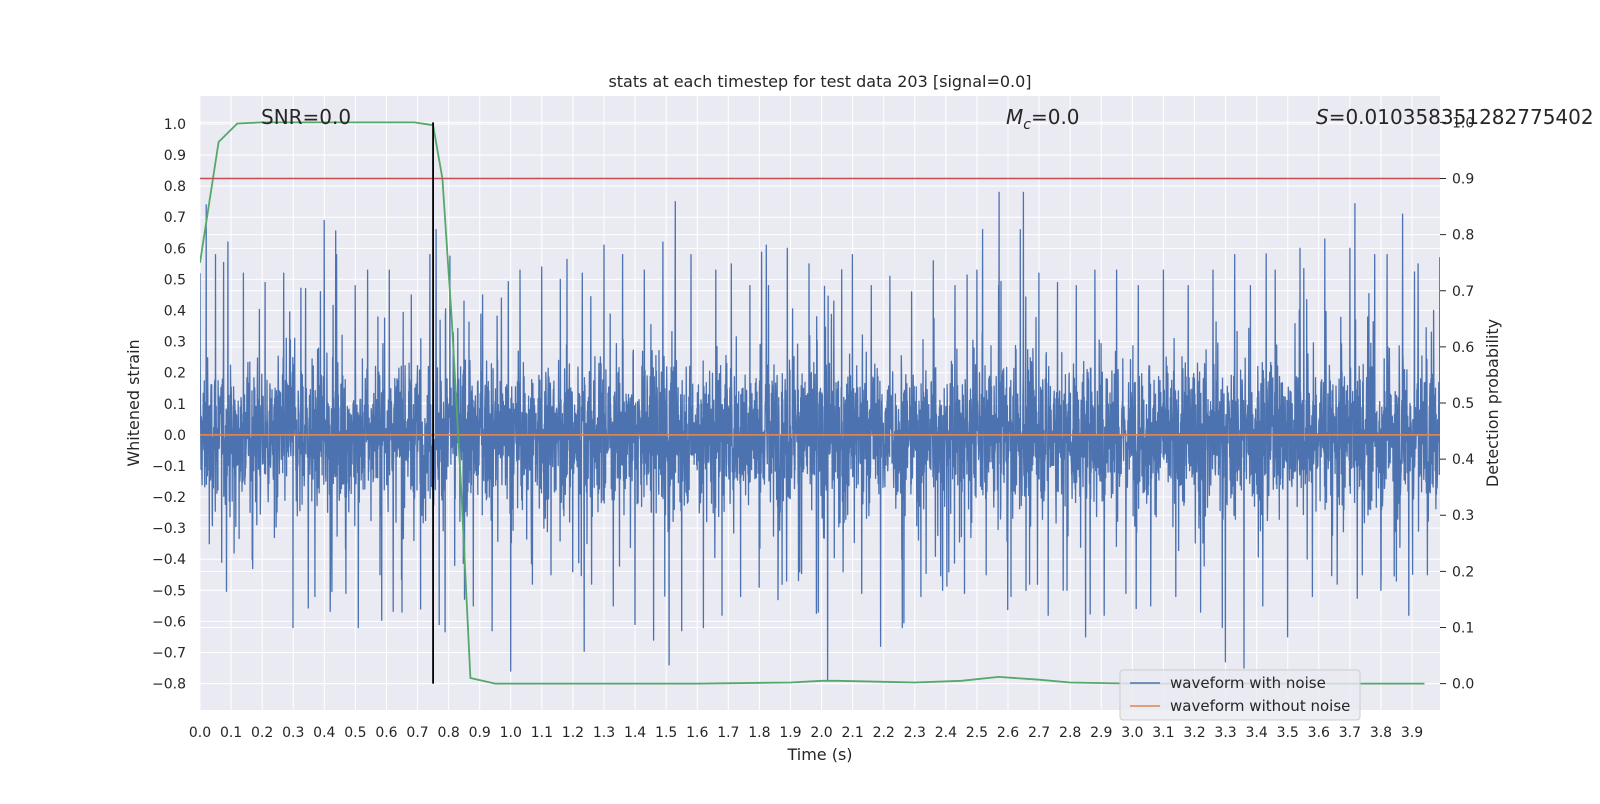 Image resolution: width=1600 pixels, height=804 pixels. I want to click on legend-box, so click(1240, 695).